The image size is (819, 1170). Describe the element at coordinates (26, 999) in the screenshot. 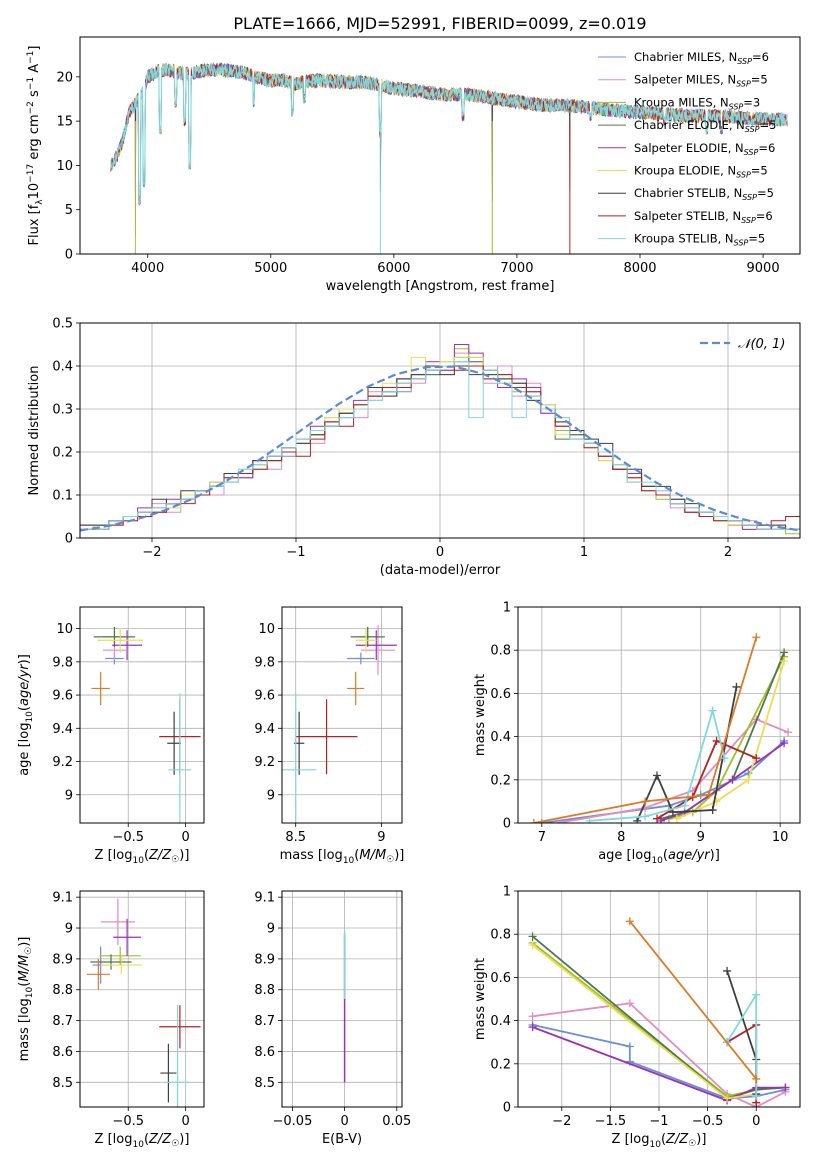

I see `mass-vs-z-y-label: mass [log10(M/M☉)]` at that location.